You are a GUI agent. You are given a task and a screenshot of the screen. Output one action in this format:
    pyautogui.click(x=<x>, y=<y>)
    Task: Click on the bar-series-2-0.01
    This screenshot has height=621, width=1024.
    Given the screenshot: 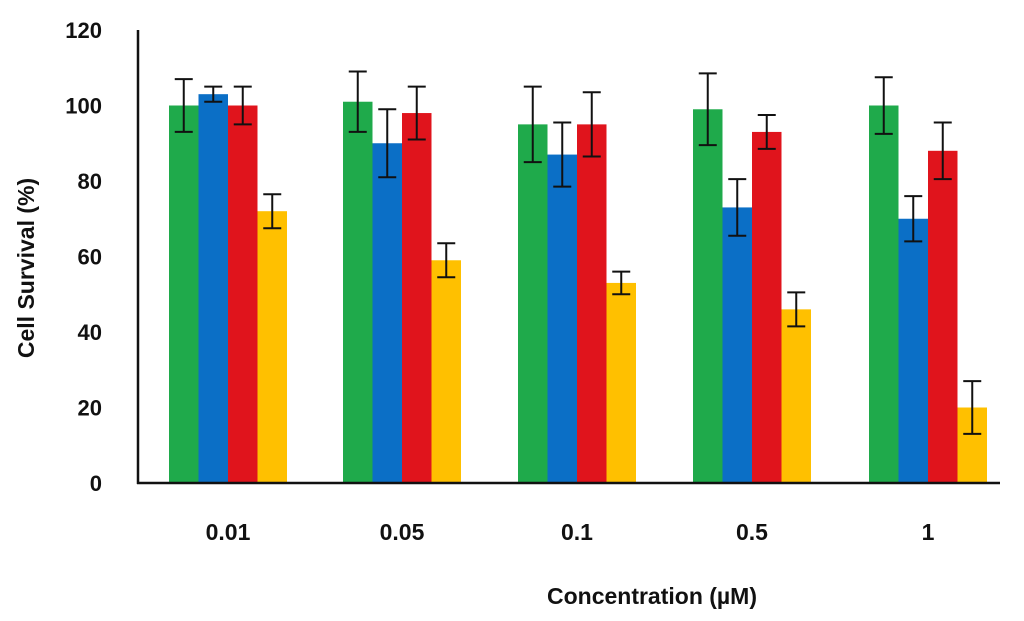 What is the action you would take?
    pyautogui.click(x=213, y=289)
    